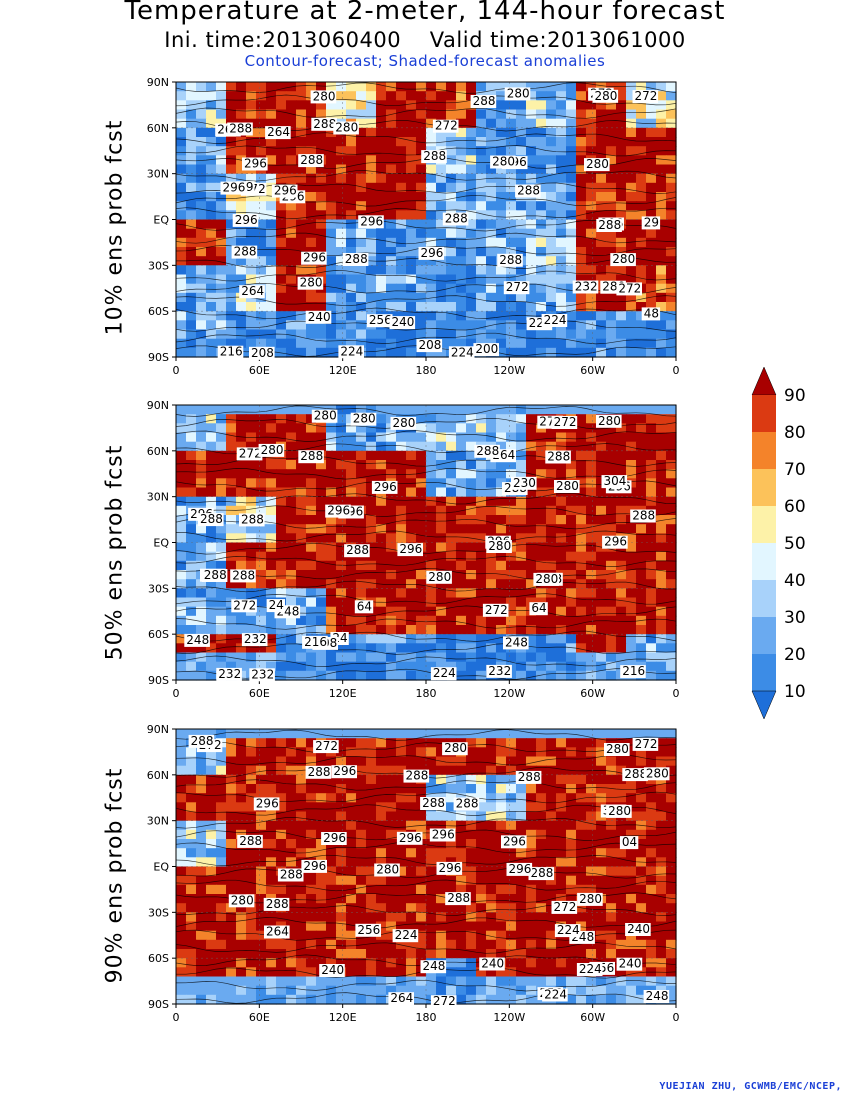 This screenshot has width=850, height=1100. Describe the element at coordinates (161, 867) in the screenshot. I see `lat-tick-label: EQ` at that location.